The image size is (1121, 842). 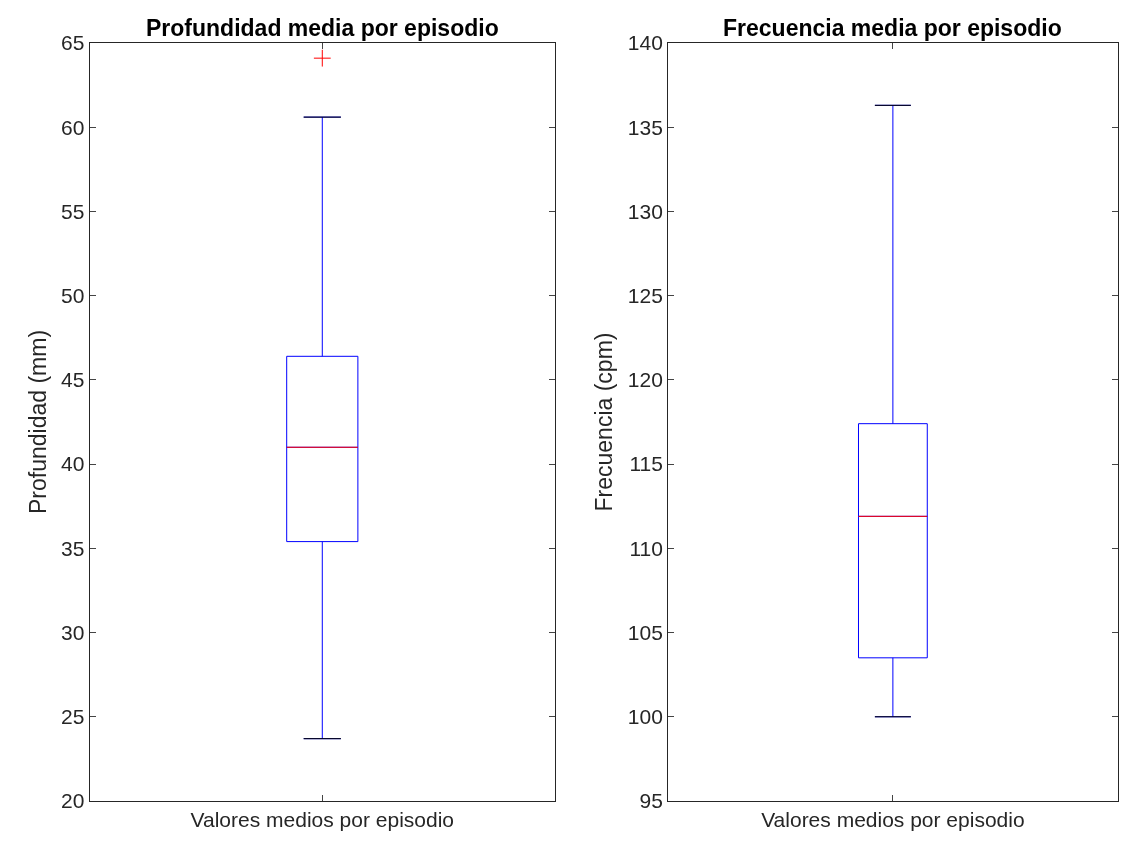 I want to click on y-tick-label: 140, so click(x=645, y=43).